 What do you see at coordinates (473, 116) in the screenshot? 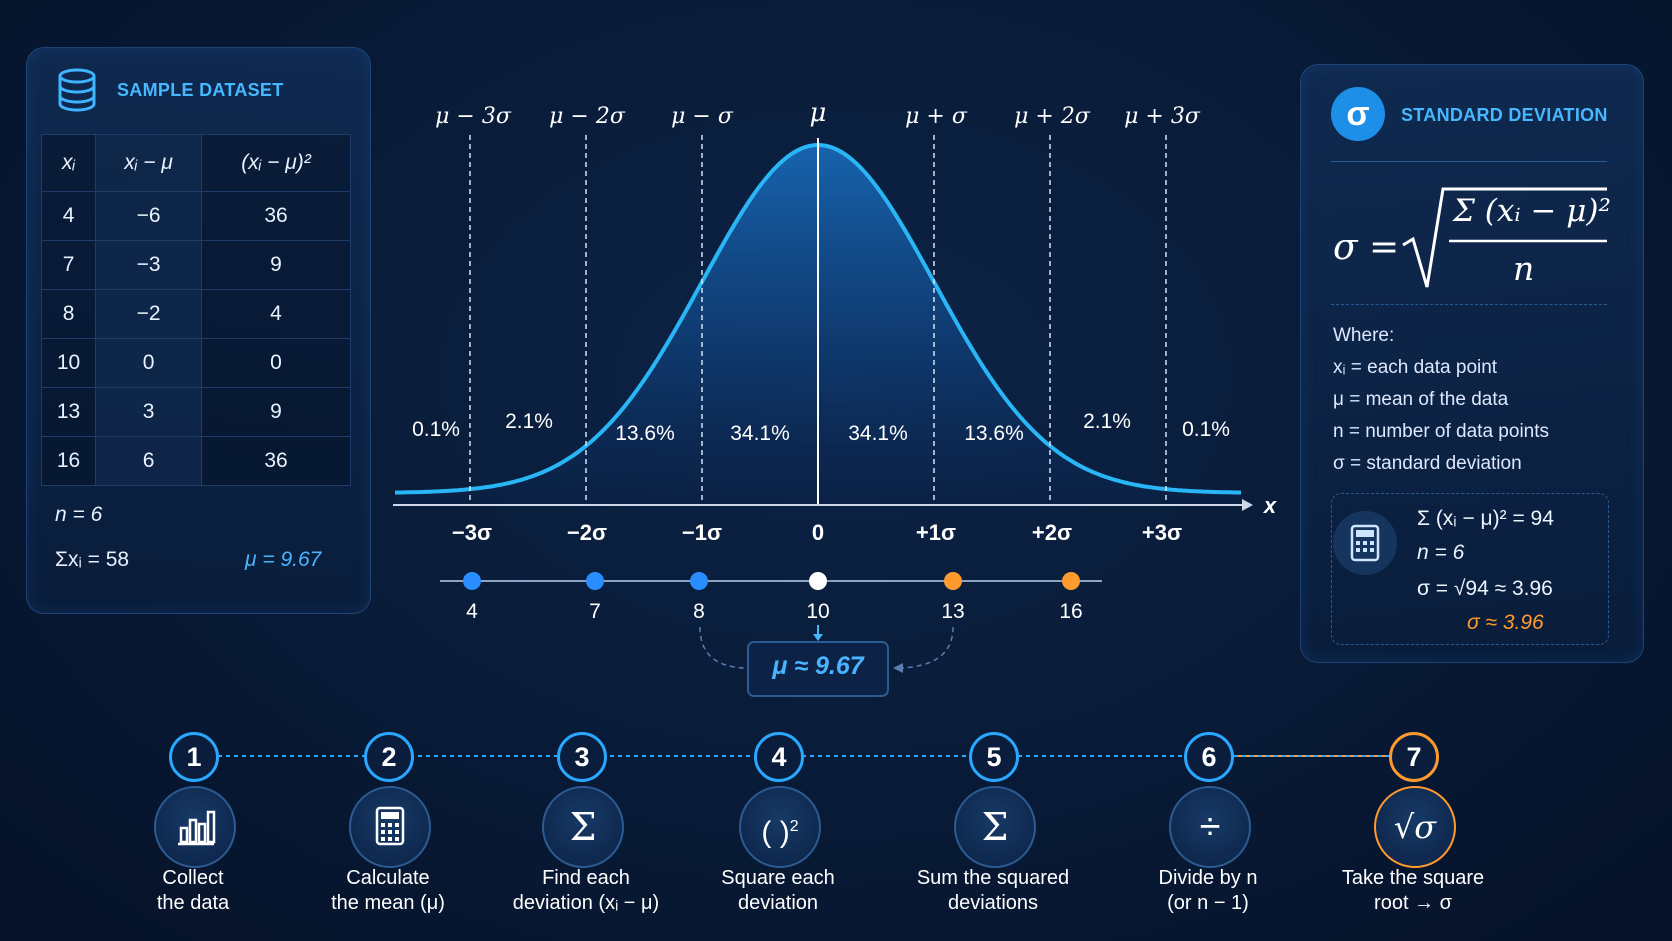
I see `sigma-label-m3: μ − 3σ` at bounding box center [473, 116].